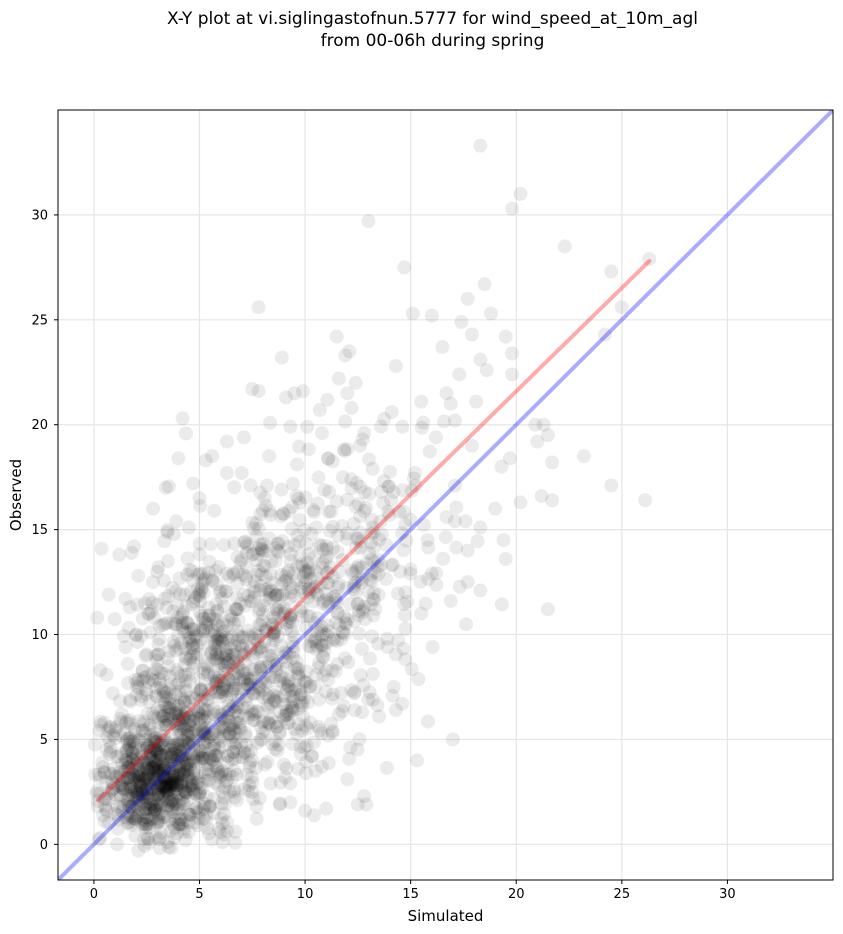 The height and width of the screenshot is (934, 843). Describe the element at coordinates (39, 215) in the screenshot. I see `y-tick-label: 30` at that location.